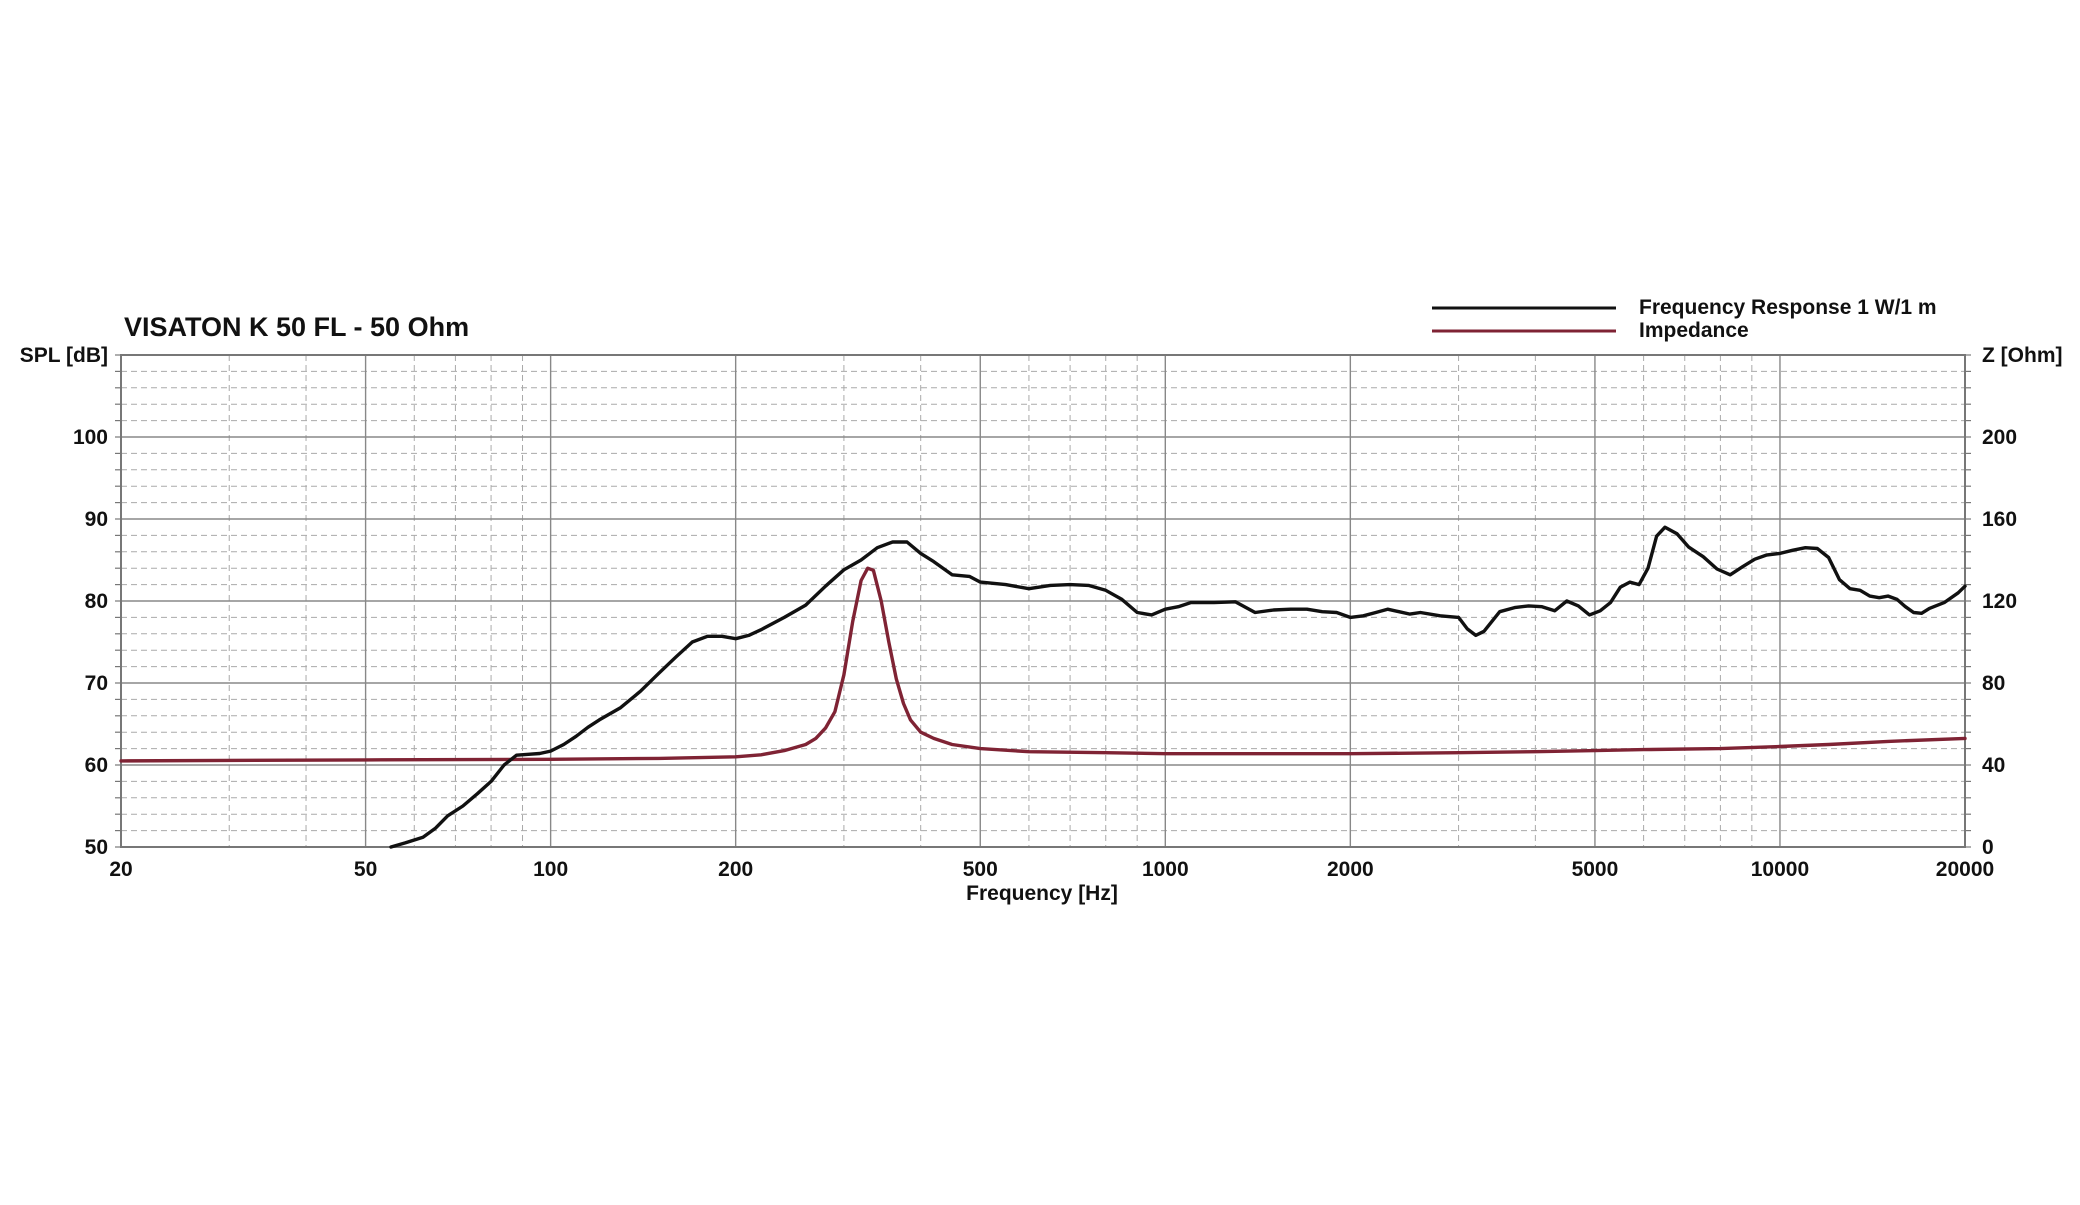  Describe the element at coordinates (96, 765) in the screenshot. I see `y-left-tick-label: 60` at that location.